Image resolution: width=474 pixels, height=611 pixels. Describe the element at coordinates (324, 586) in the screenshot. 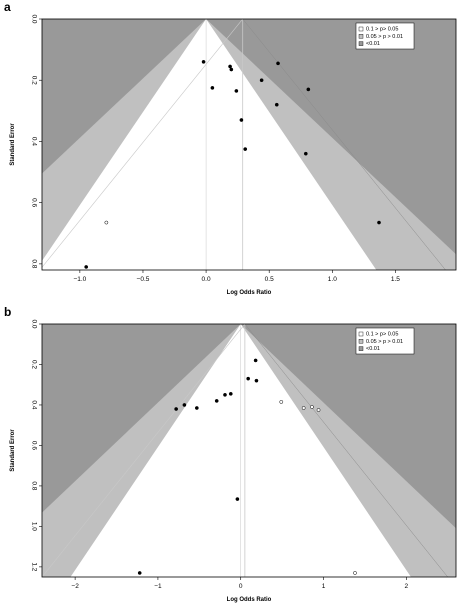

I see `x-tick-label: 1` at that location.